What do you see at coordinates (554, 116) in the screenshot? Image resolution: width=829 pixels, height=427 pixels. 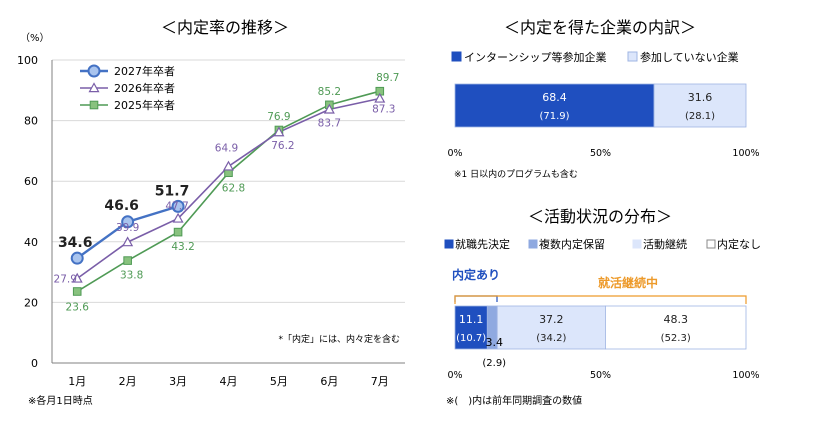 I see `bar-prev-label: (71.9)` at bounding box center [554, 116].